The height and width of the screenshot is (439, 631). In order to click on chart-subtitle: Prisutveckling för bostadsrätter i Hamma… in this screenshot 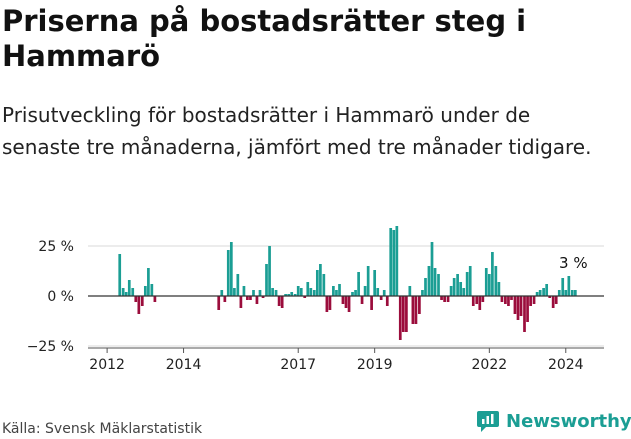, I will do `click(297, 131)`.